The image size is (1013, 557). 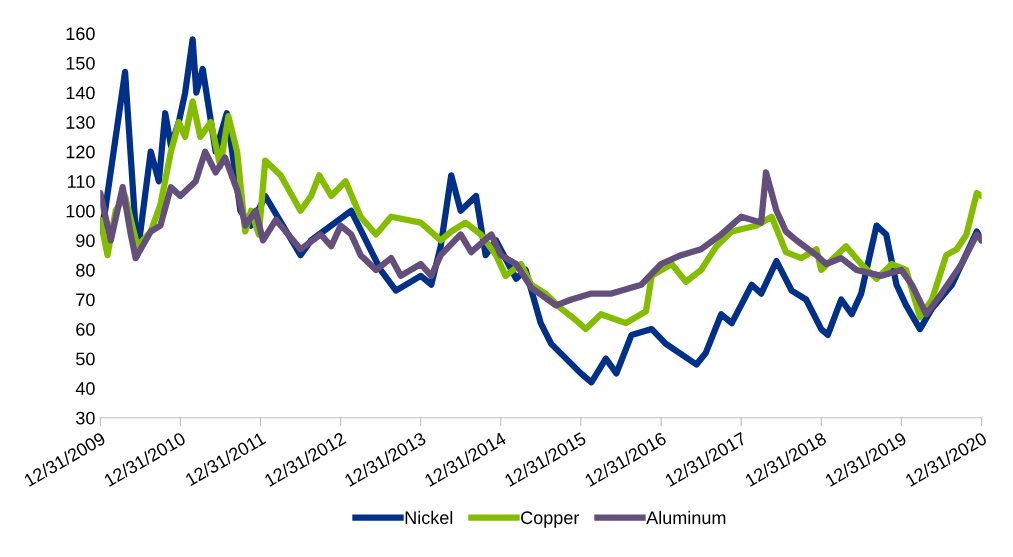 What do you see at coordinates (550, 519) in the screenshot?
I see `legend-label: Copper` at bounding box center [550, 519].